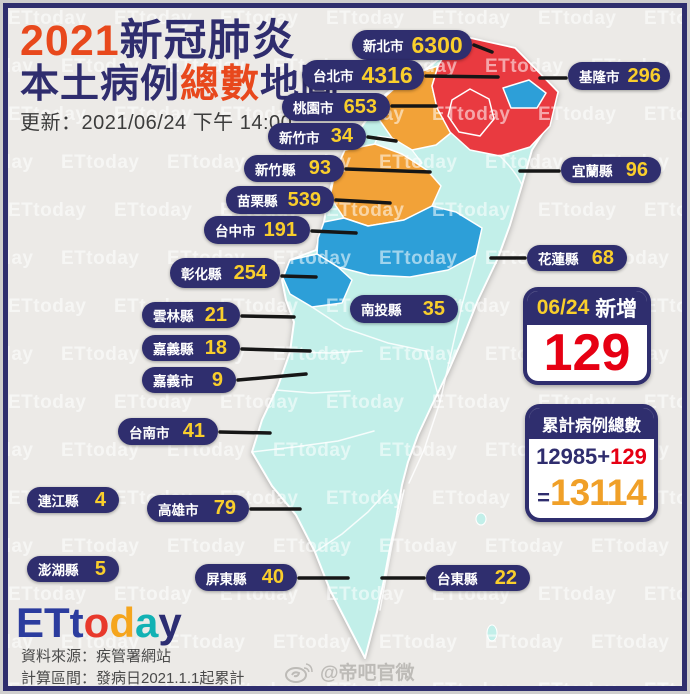  I want to click on source-block: 資料來源：疾管署網站 計算區間：發病日2021.1.1起累計, so click(133, 666).